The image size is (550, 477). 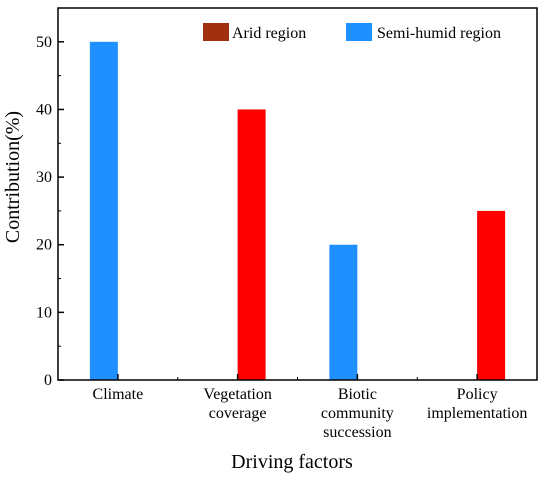 What do you see at coordinates (44, 177) in the screenshot?
I see `y-tick-label: 30` at bounding box center [44, 177].